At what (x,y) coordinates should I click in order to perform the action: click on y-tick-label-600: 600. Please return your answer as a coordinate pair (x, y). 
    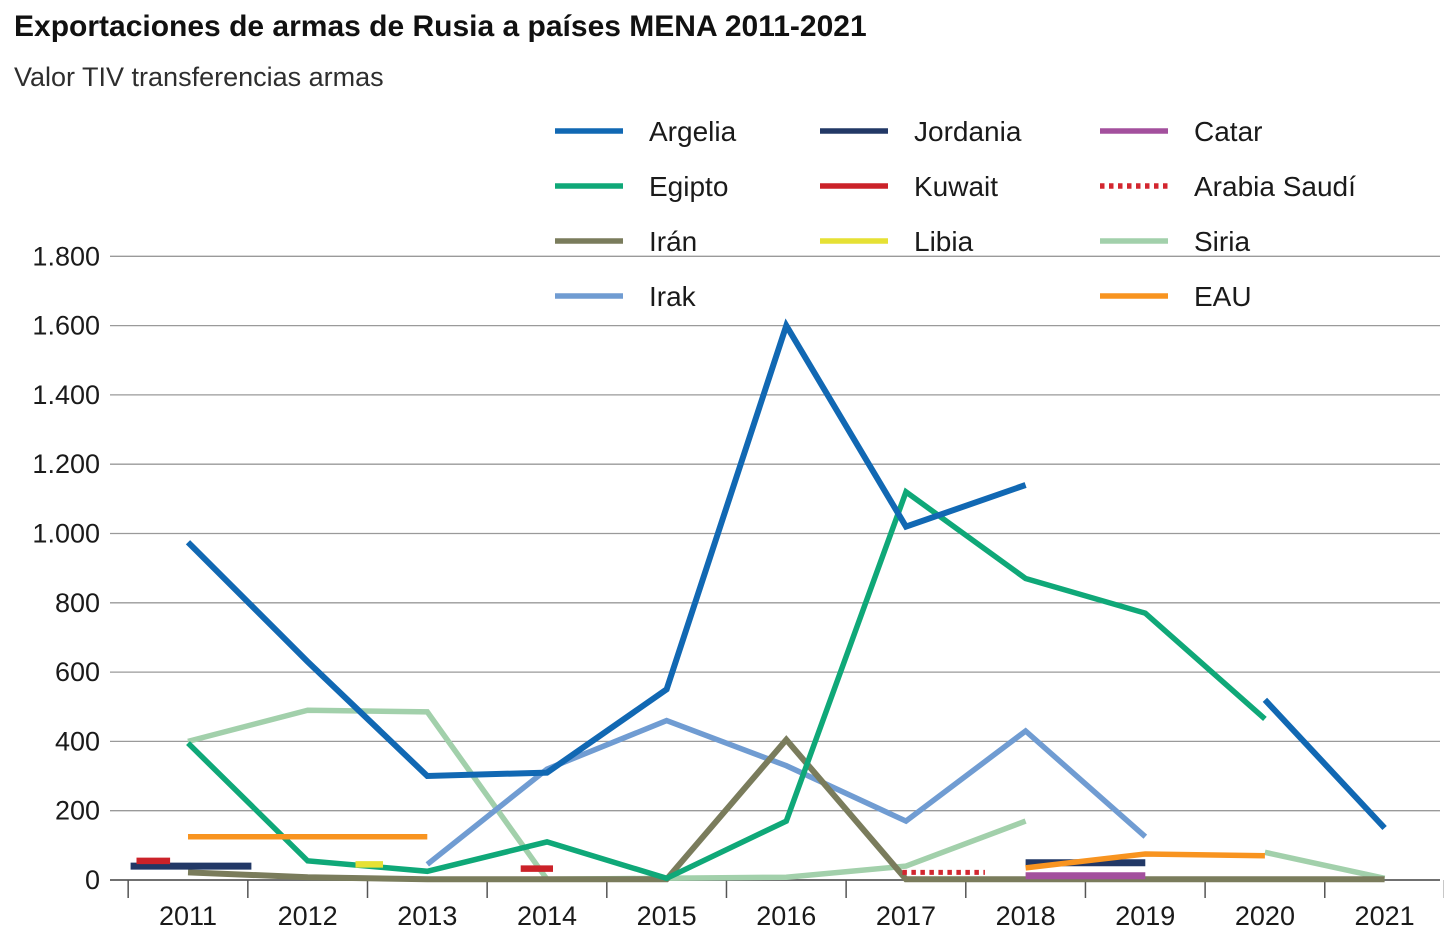
    Looking at the image, I should click on (77, 672).